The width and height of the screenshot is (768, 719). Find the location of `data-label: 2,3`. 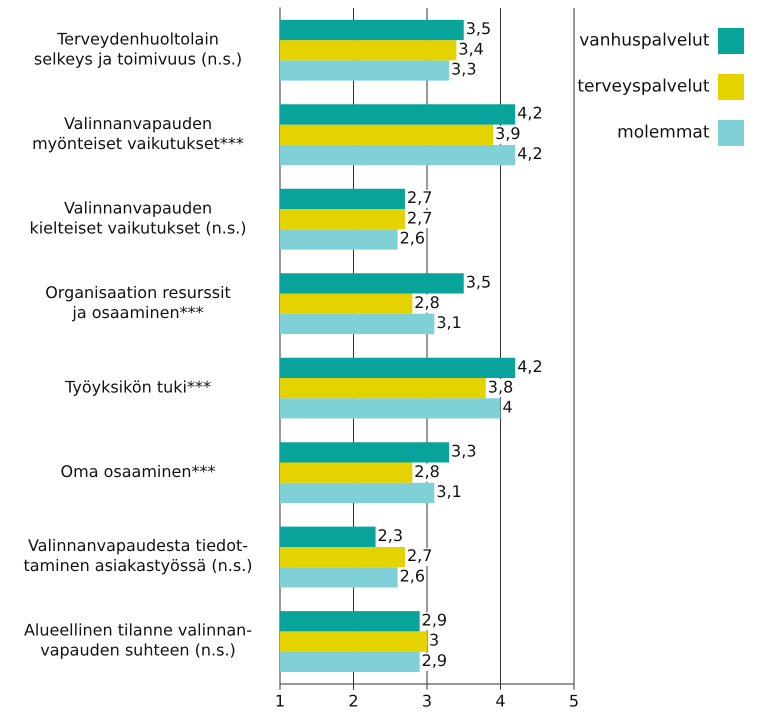

data-label: 2,3 is located at coordinates (391, 535).